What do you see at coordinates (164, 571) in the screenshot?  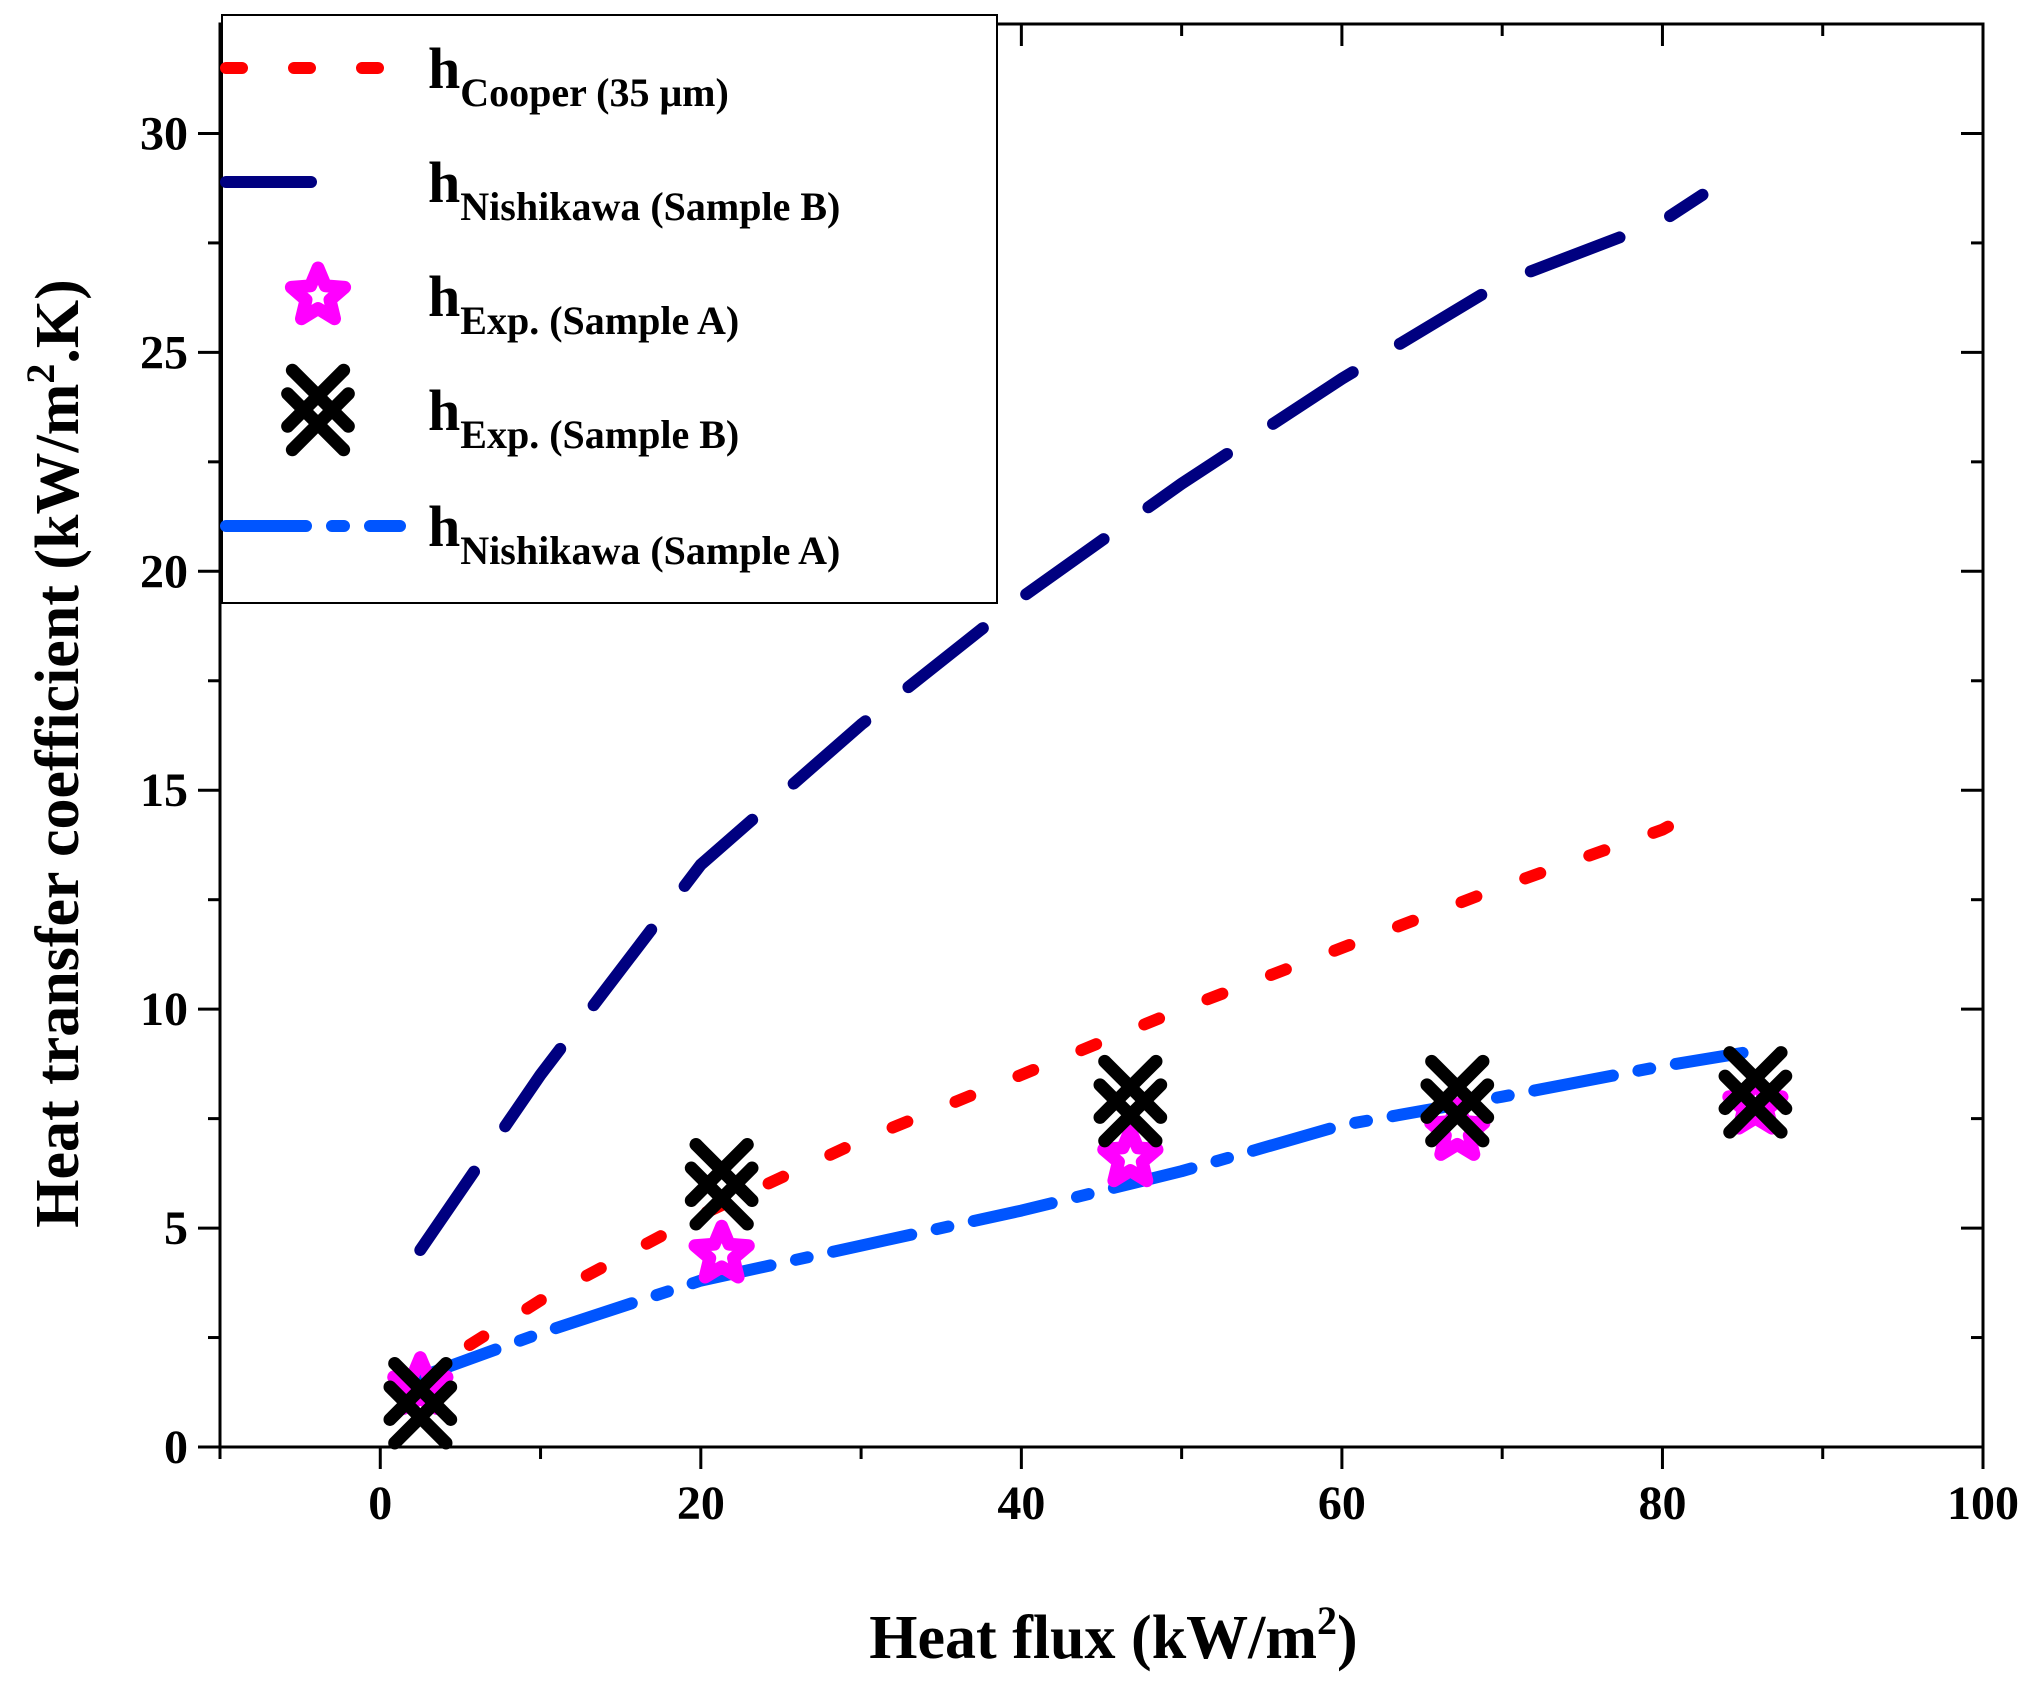 I see `y-tick-label: 20` at bounding box center [164, 571].